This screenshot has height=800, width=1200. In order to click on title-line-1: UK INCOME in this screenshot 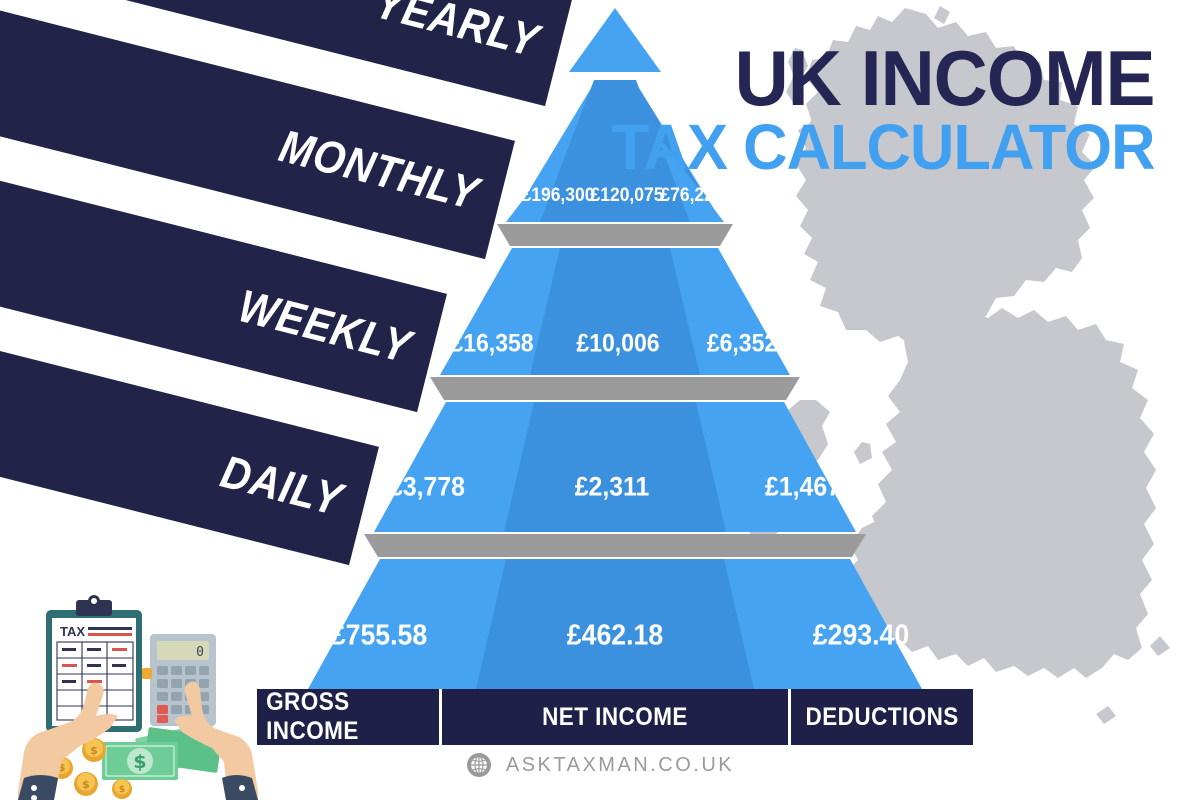, I will do `click(944, 78)`.